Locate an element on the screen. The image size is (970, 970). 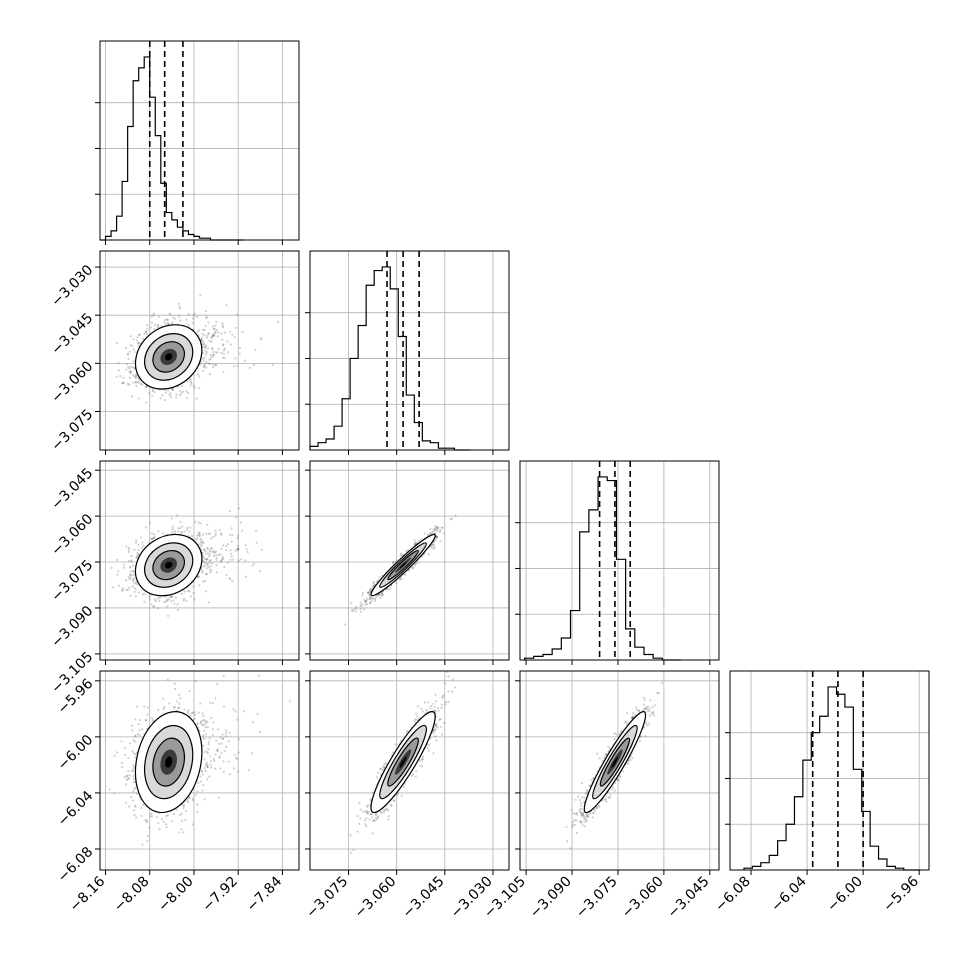
panel-frame is located at coordinates (199, 350).